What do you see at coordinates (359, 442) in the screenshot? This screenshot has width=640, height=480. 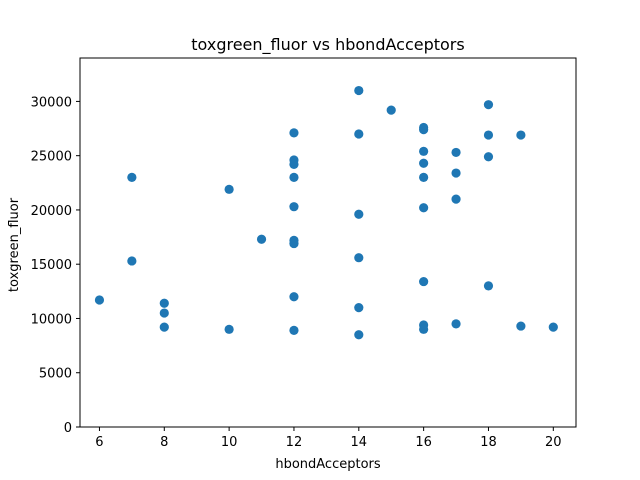 I see `x-tick-label: 14` at bounding box center [359, 442].